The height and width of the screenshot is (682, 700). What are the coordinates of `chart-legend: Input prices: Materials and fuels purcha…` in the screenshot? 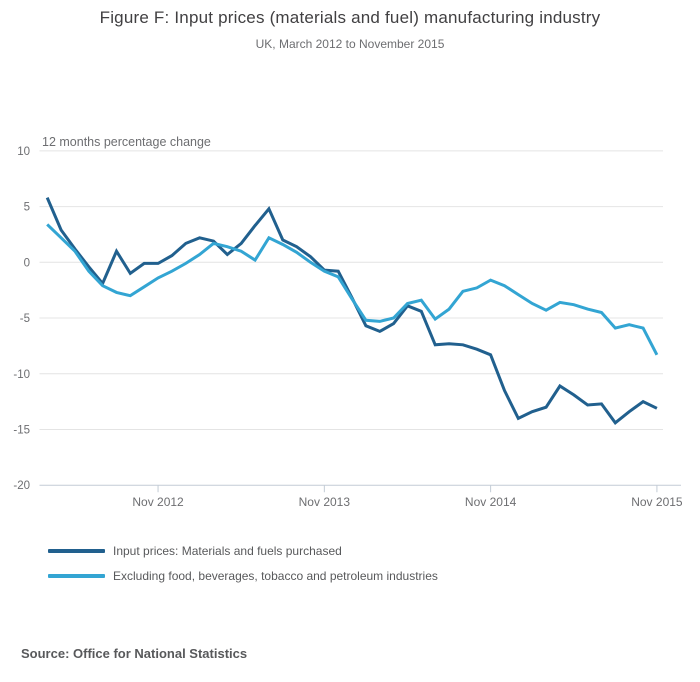 It's located at (243, 563).